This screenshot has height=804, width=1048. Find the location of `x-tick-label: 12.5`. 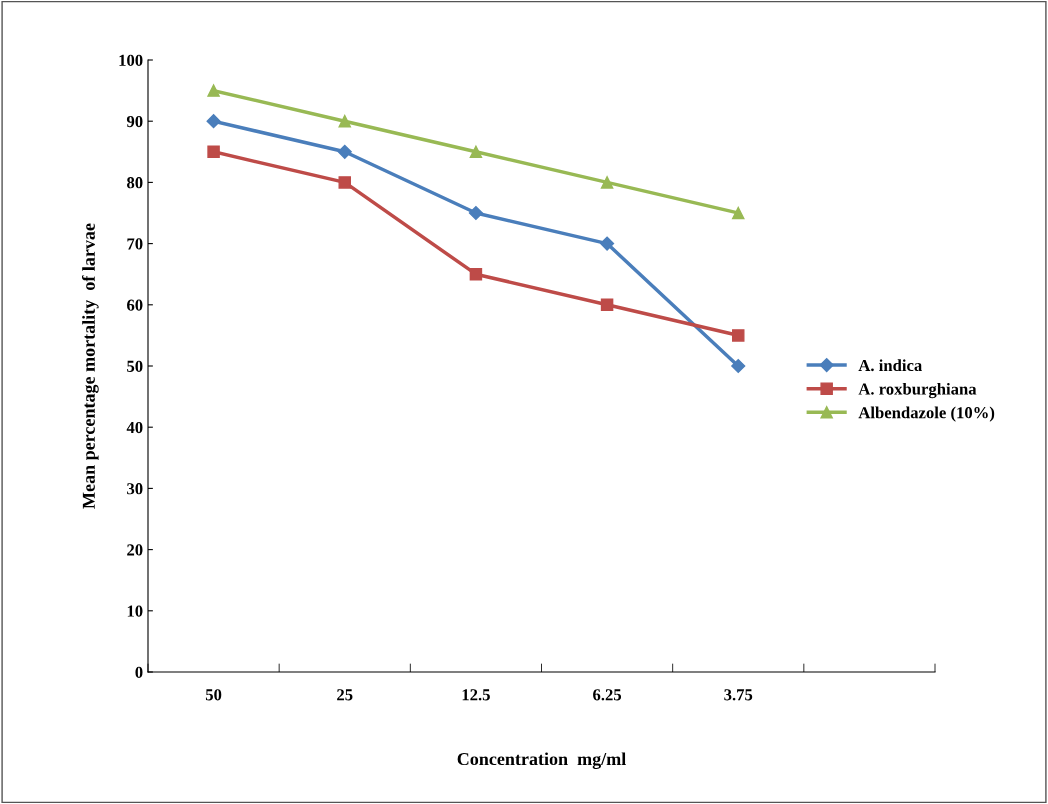

x-tick-label: 12.5 is located at coordinates (476, 695).